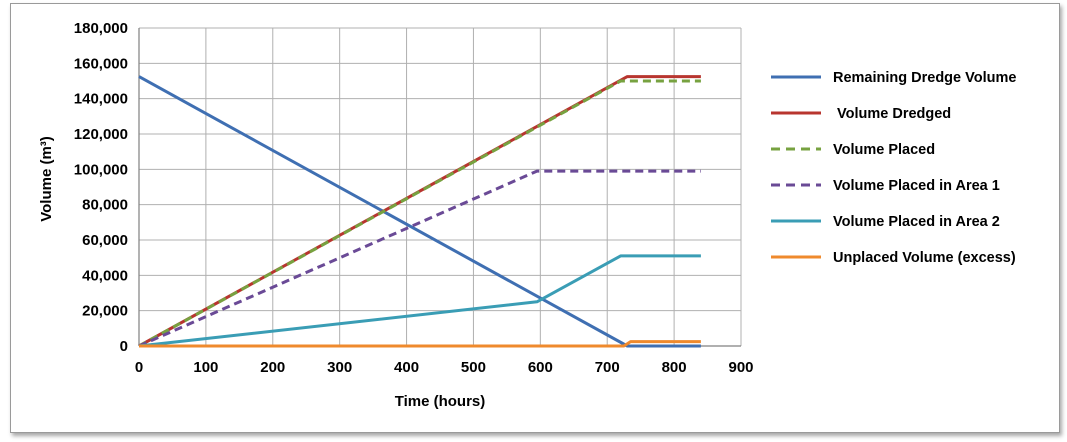  What do you see at coordinates (105, 275) in the screenshot?
I see `y-tick-label: 40,000` at bounding box center [105, 275].